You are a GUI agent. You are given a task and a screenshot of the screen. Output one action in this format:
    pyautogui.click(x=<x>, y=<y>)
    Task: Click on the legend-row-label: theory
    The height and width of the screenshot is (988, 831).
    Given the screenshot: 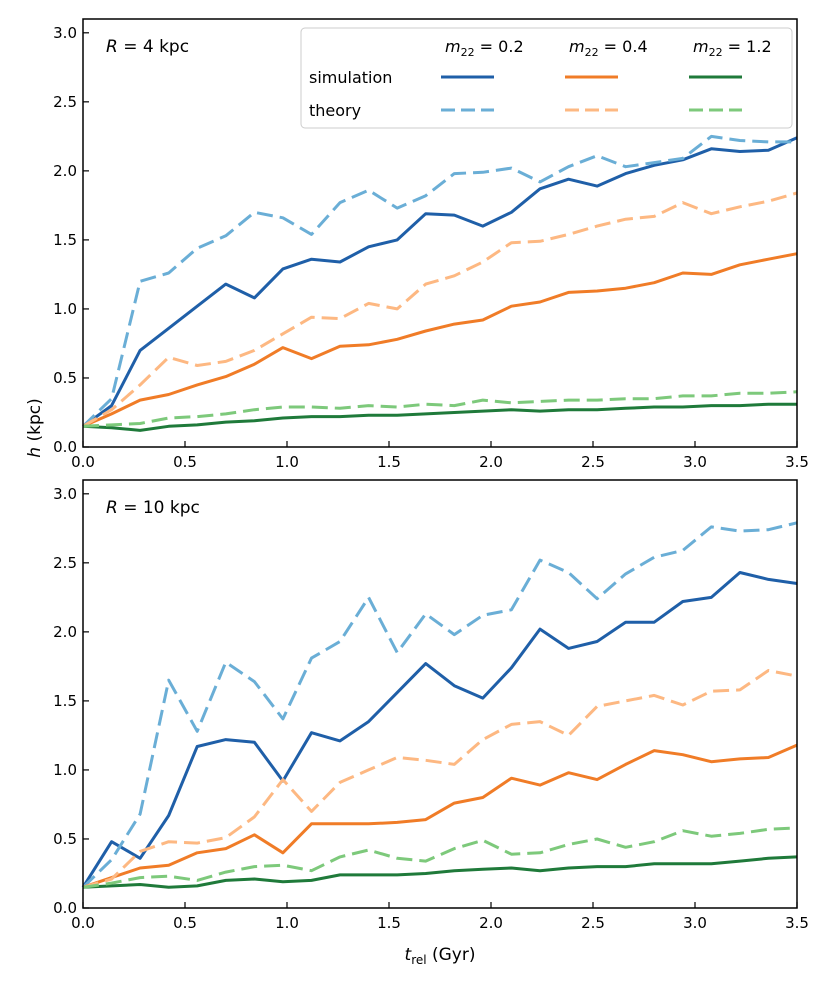 What is the action you would take?
    pyautogui.click(x=335, y=110)
    